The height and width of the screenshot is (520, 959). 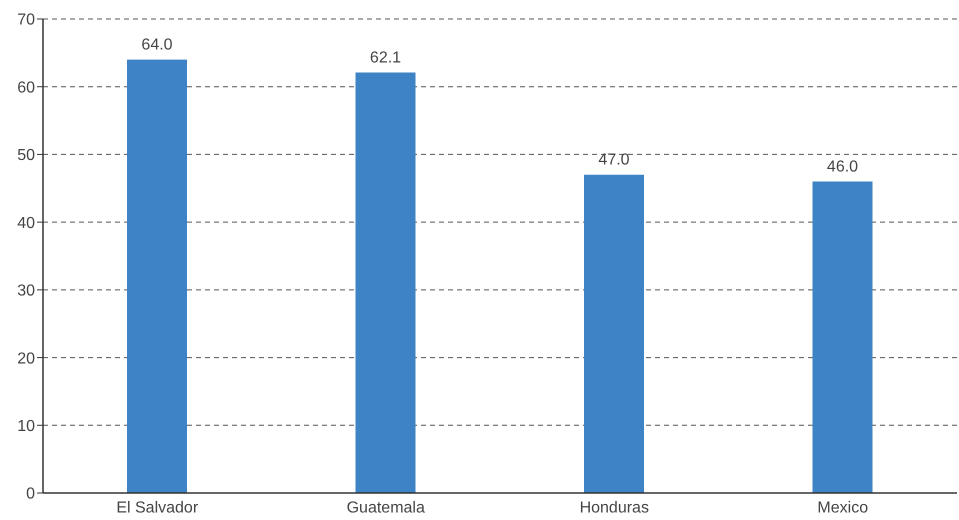 What do you see at coordinates (157, 507) in the screenshot?
I see `x-tick-label: El Salvador` at bounding box center [157, 507].